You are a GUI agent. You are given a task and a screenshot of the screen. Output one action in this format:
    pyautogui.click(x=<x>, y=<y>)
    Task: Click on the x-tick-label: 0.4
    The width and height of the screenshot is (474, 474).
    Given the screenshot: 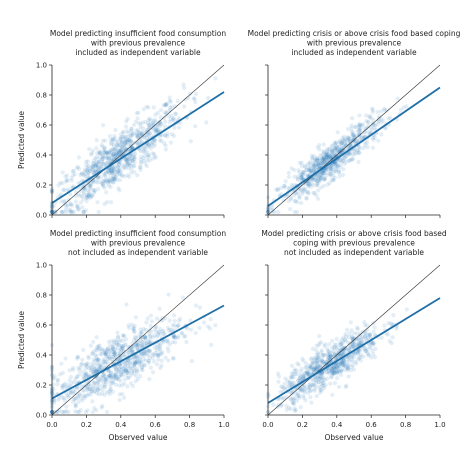 What is the action you would take?
    pyautogui.click(x=121, y=425)
    